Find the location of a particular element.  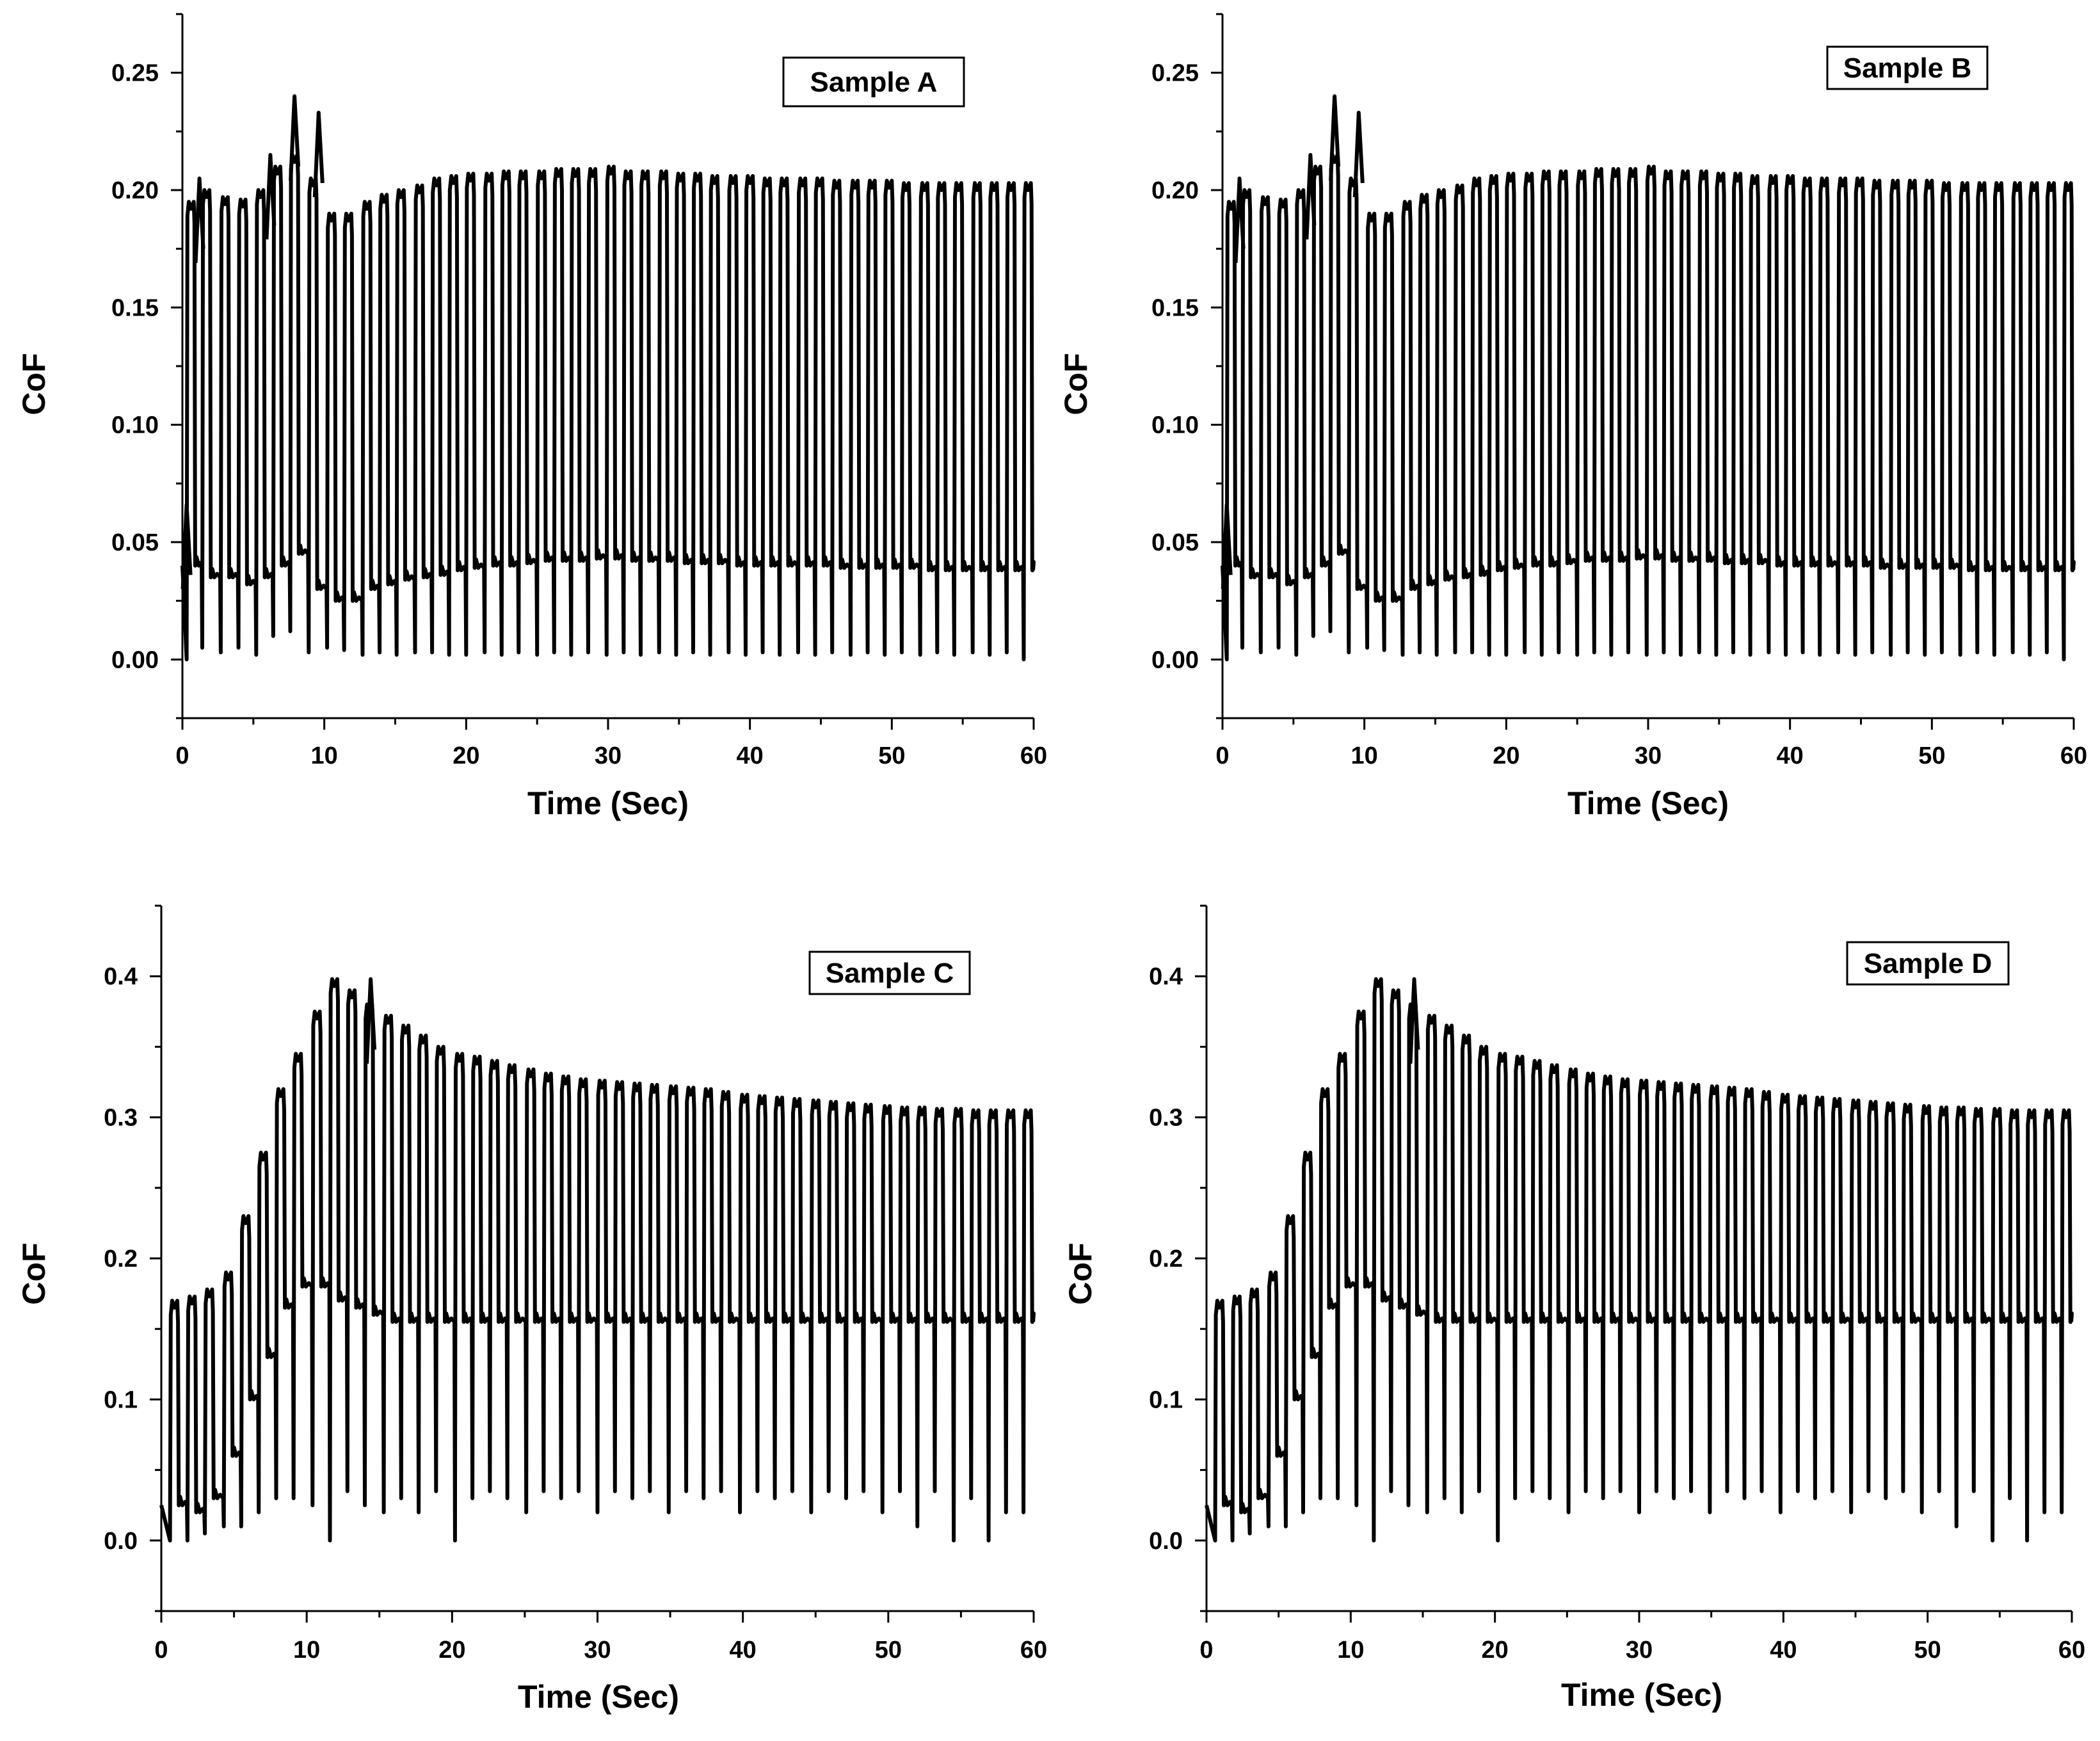

legend-label: Sample C is located at coordinates (890, 973).